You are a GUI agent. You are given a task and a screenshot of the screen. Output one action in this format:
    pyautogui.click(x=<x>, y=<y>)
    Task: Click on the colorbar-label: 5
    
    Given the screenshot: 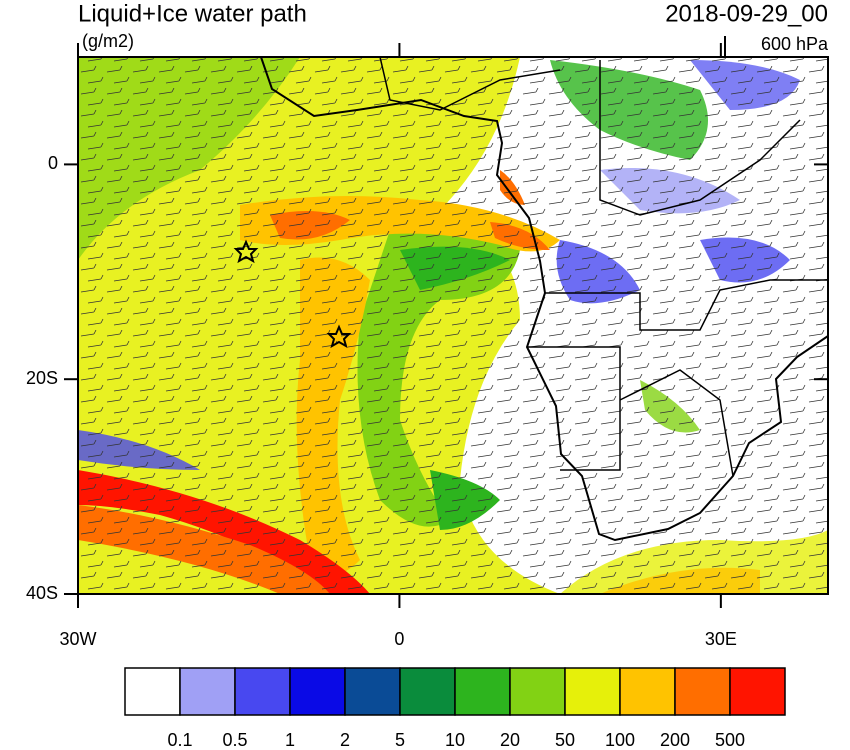 What is the action you would take?
    pyautogui.click(x=400, y=740)
    